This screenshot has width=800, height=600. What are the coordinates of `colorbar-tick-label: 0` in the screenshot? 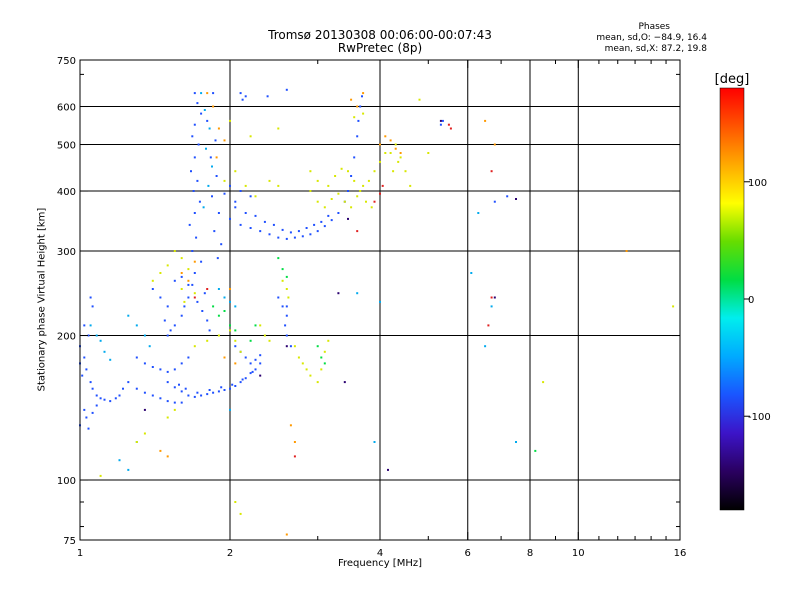 It's located at (751, 300).